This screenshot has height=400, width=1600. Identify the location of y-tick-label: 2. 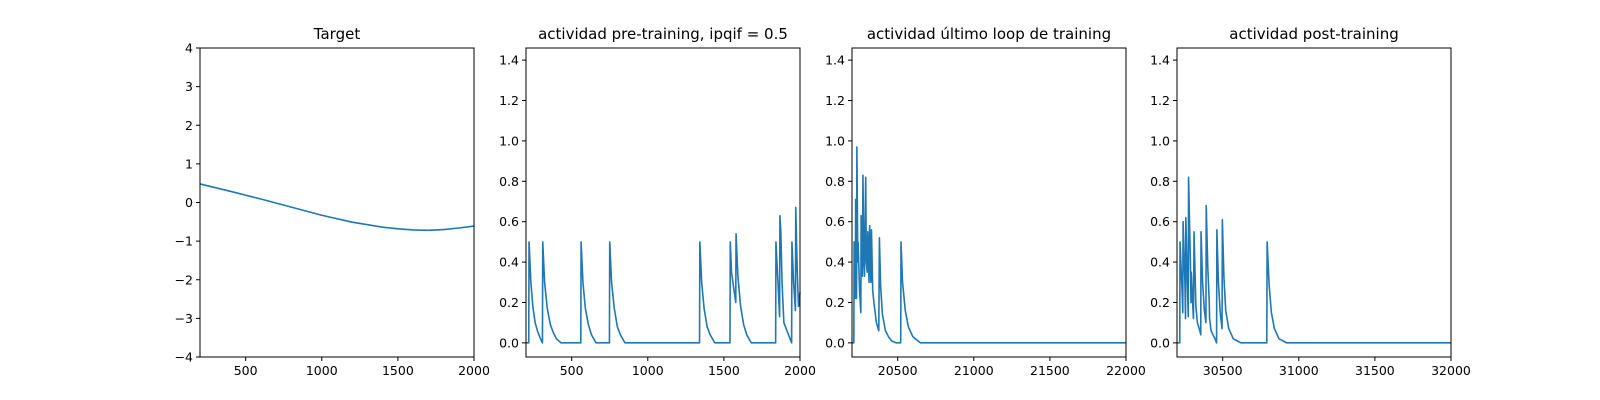
(189, 125).